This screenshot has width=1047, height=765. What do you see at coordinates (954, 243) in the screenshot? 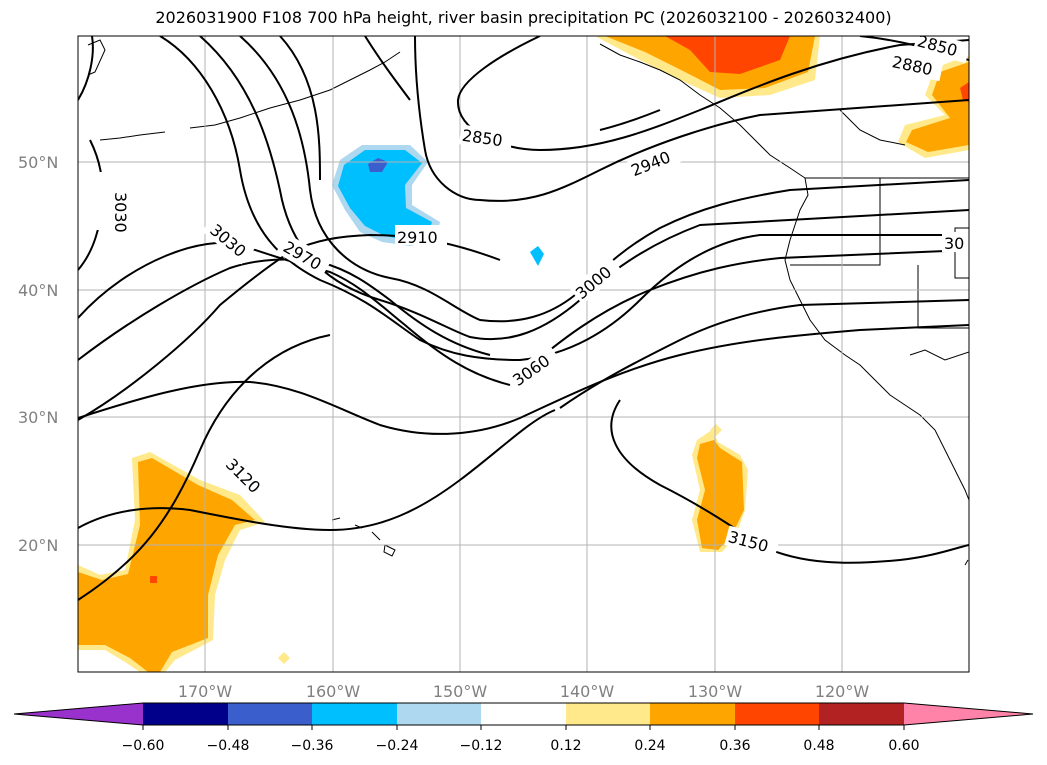
I see `contour-label: 30` at bounding box center [954, 243].